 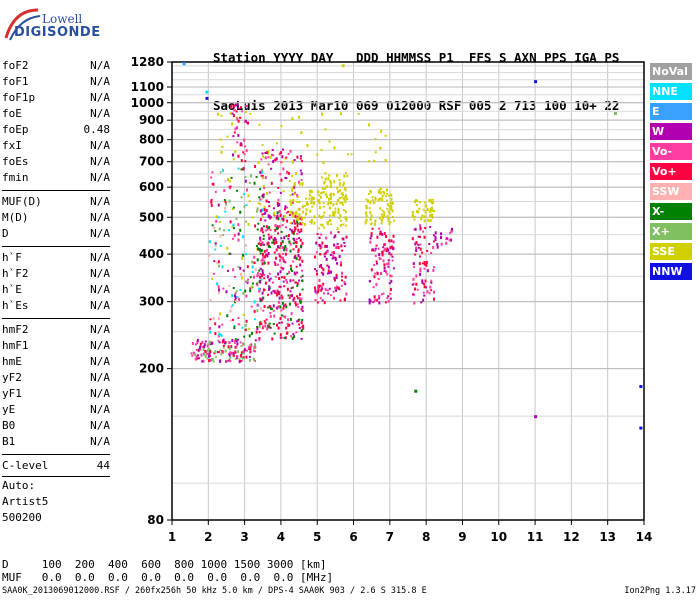 I want to click on param-value: N/A, so click(x=100, y=361).